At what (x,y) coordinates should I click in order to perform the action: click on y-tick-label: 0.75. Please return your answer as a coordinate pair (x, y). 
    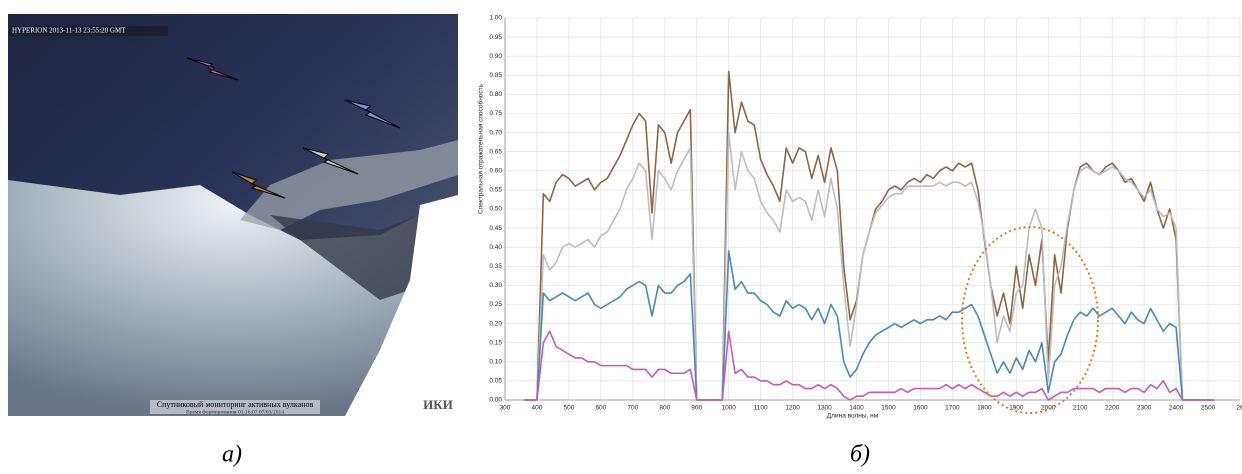
    Looking at the image, I should click on (495, 113).